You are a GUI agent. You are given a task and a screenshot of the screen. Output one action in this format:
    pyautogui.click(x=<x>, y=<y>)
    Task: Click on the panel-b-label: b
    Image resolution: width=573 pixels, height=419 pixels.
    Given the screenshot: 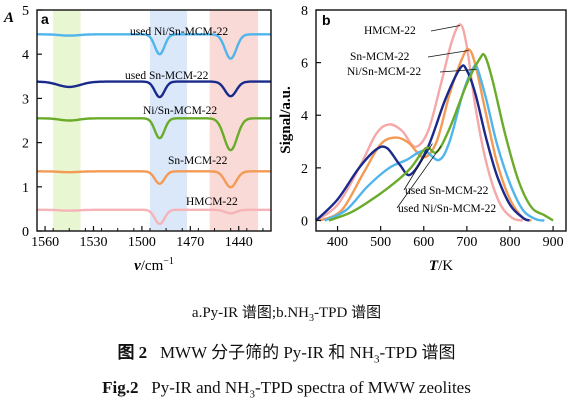 What is the action you would take?
    pyautogui.click(x=326, y=20)
    